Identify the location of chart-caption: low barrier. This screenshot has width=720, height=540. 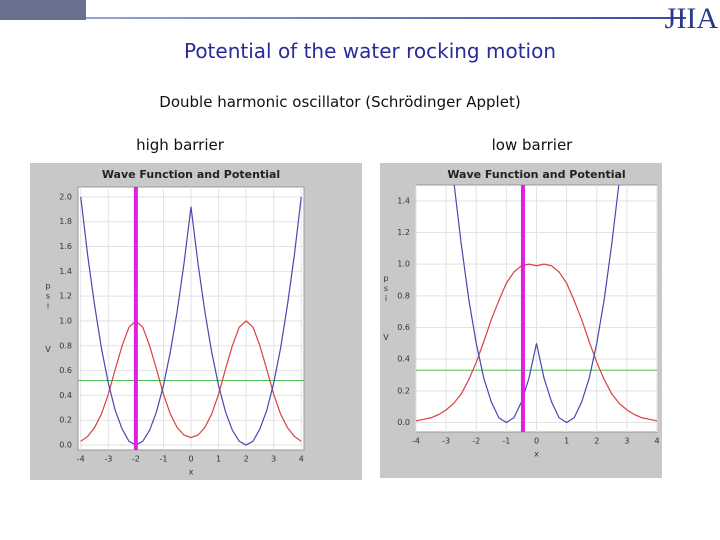
(533, 145).